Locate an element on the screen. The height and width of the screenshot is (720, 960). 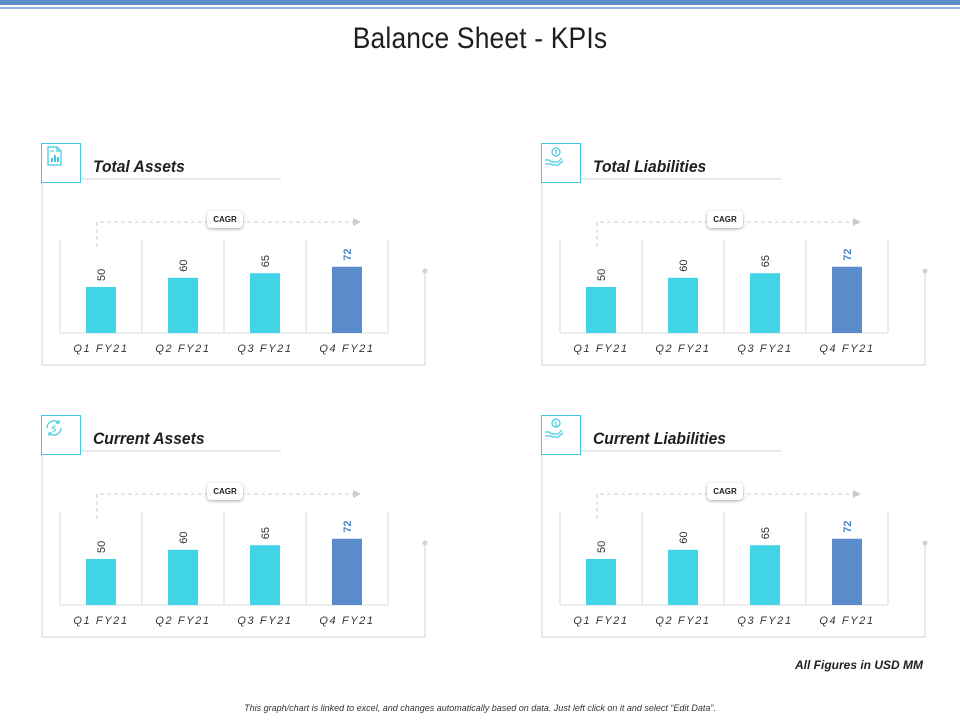
current-liabilities-chart: 50 Q1 FY21 60 Q2 FY21 65 Q3 FY21 72 Q4 FY21 is located at coordinates (734, 544).